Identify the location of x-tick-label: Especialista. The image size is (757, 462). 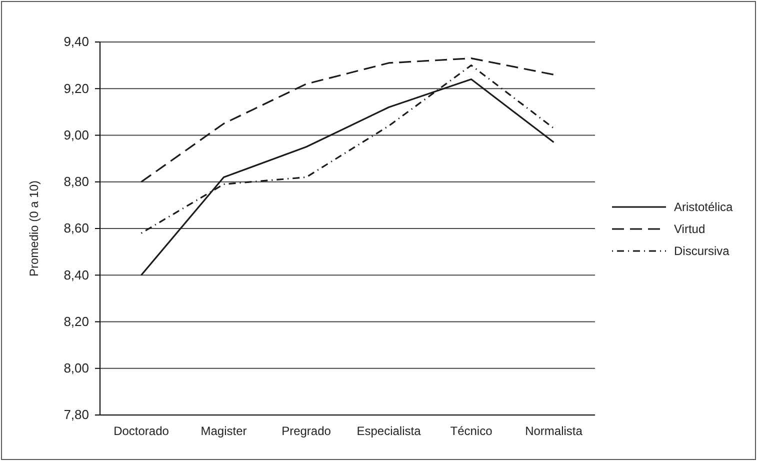
(389, 431).